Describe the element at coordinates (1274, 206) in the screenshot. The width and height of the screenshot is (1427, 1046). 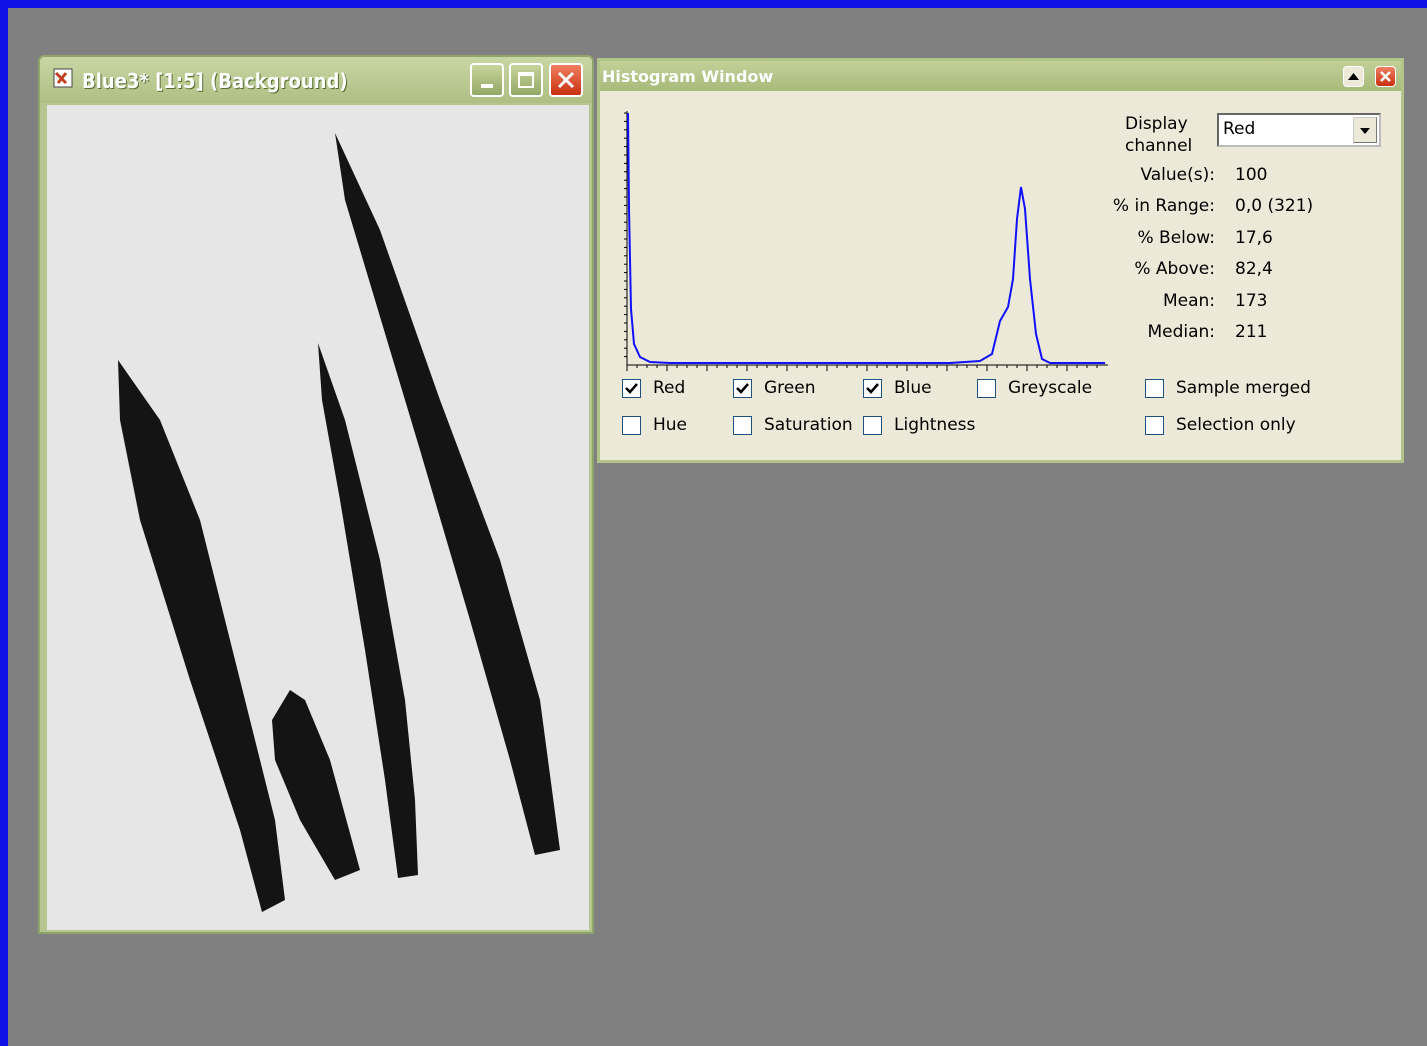
I see `stat-value: 0,0 (321)` at that location.